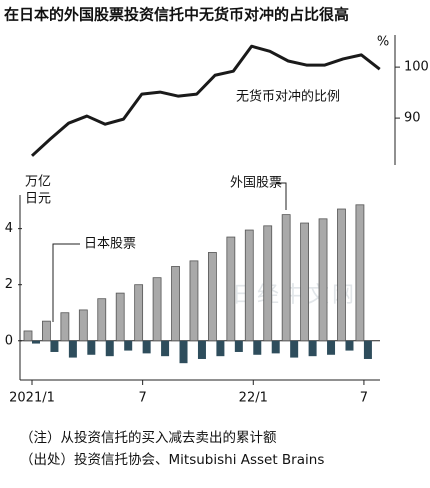 The width and height of the screenshot is (430, 488). I want to click on y-tick-label: 4, so click(9, 228).